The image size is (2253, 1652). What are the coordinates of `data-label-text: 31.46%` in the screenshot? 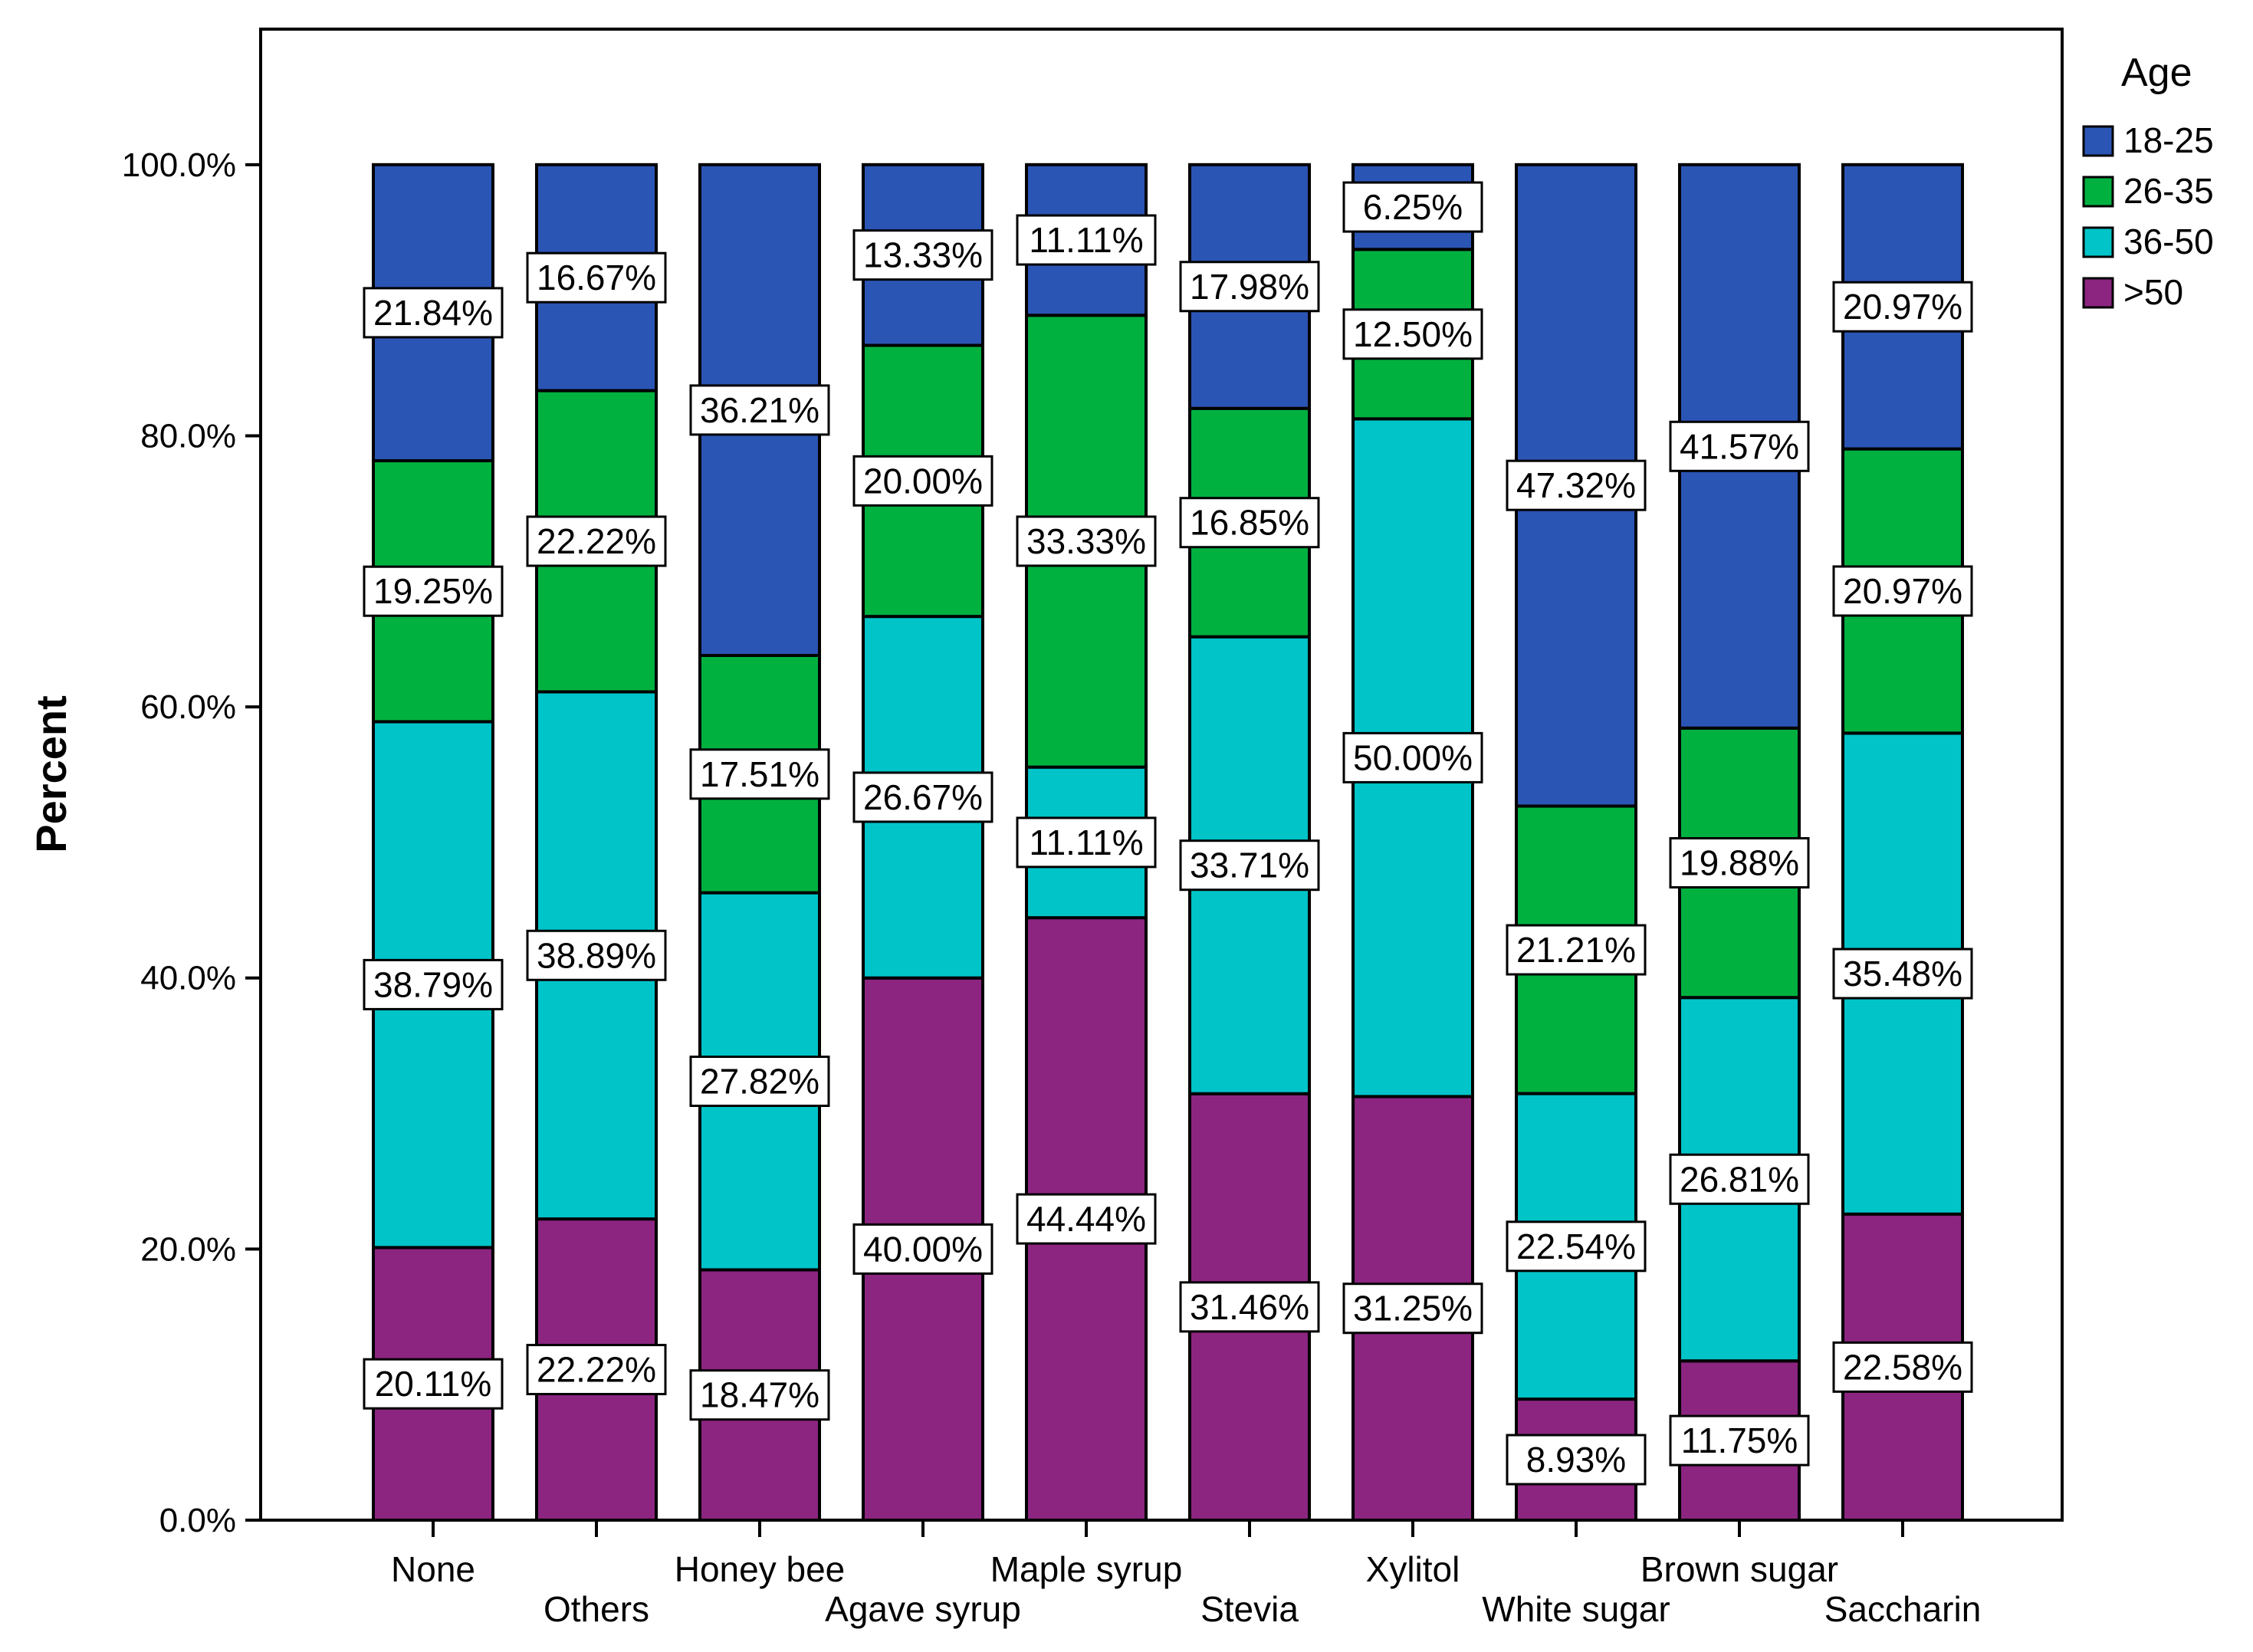 It's located at (1249, 1307).